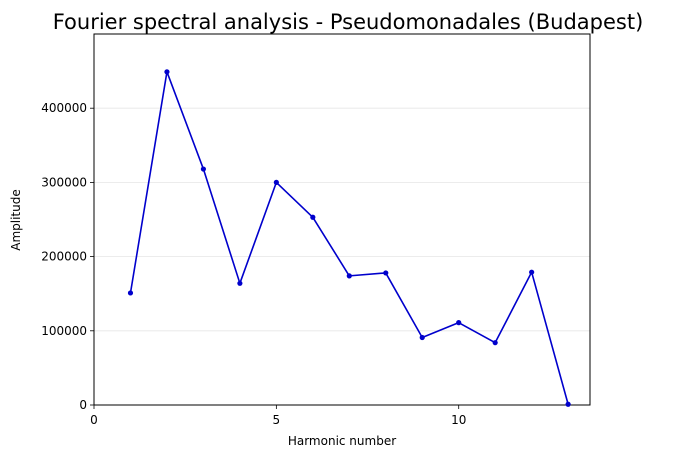 This screenshot has width=683, height=459. Describe the element at coordinates (64, 331) in the screenshot. I see `y-tick-label: 100000` at that location.